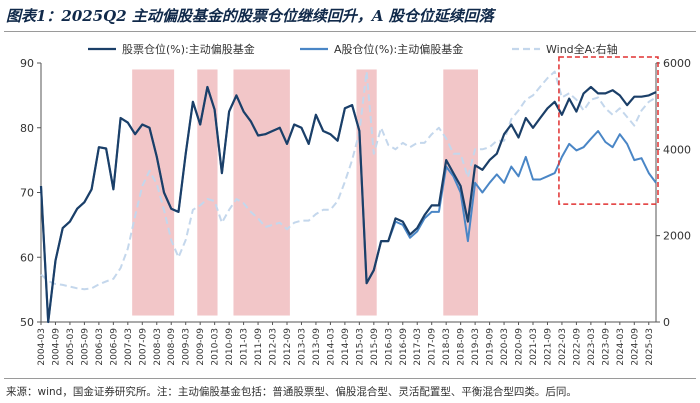 The image size is (700, 403). Describe the element at coordinates (302, 347) in the screenshot. I see `x-tick-label: 2013-03` at that location.